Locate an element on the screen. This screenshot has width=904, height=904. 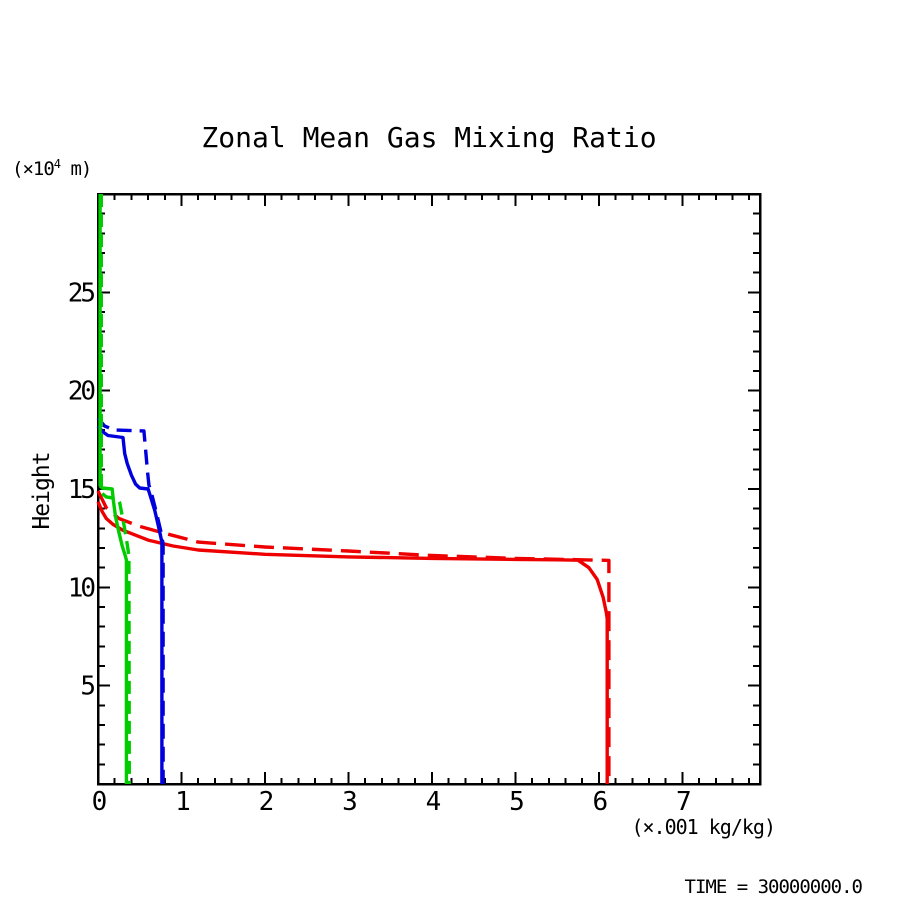
x-tick-label: 3 is located at coordinates (349, 802).